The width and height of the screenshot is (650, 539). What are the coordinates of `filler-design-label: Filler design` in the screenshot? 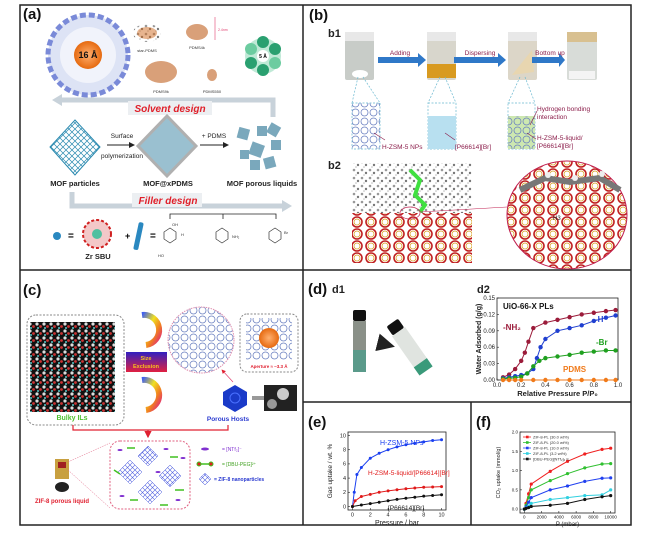 It's located at (168, 201).